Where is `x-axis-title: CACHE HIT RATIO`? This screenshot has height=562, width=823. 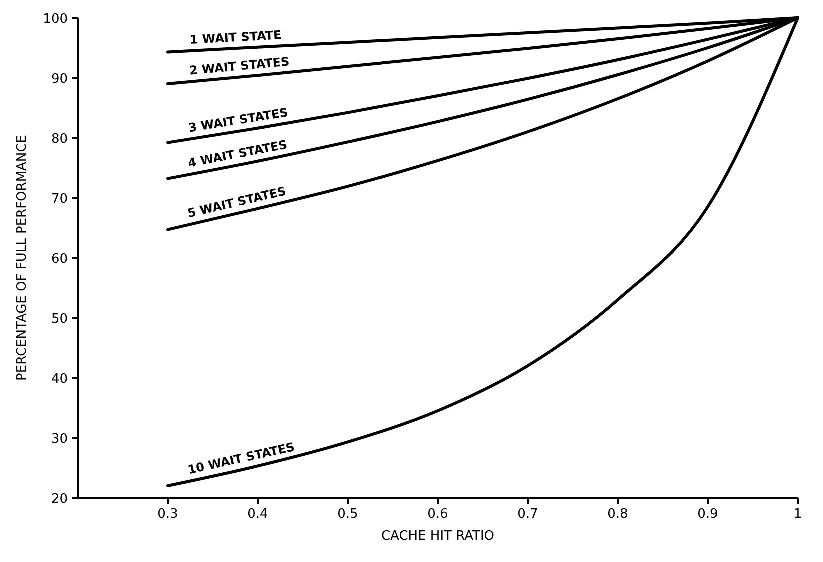 x-axis-title: CACHE HIT RATIO is located at coordinates (438, 536).